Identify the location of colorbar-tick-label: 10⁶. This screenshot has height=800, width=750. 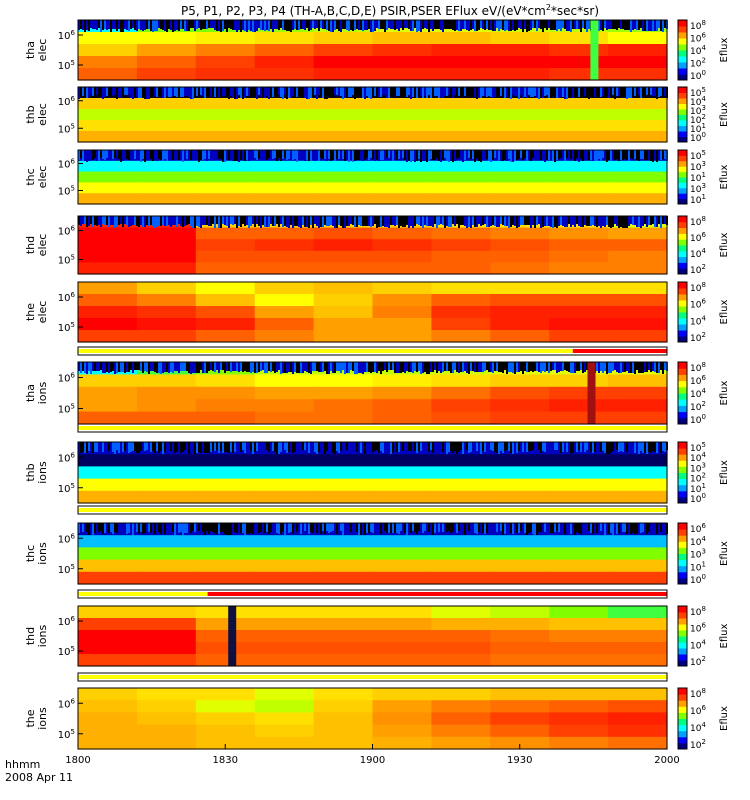
(698, 628).